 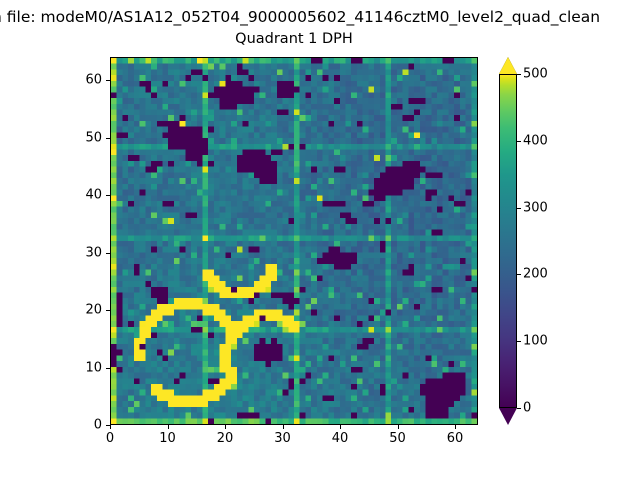 I want to click on colorbar-tick-label: 300, so click(x=535, y=208).